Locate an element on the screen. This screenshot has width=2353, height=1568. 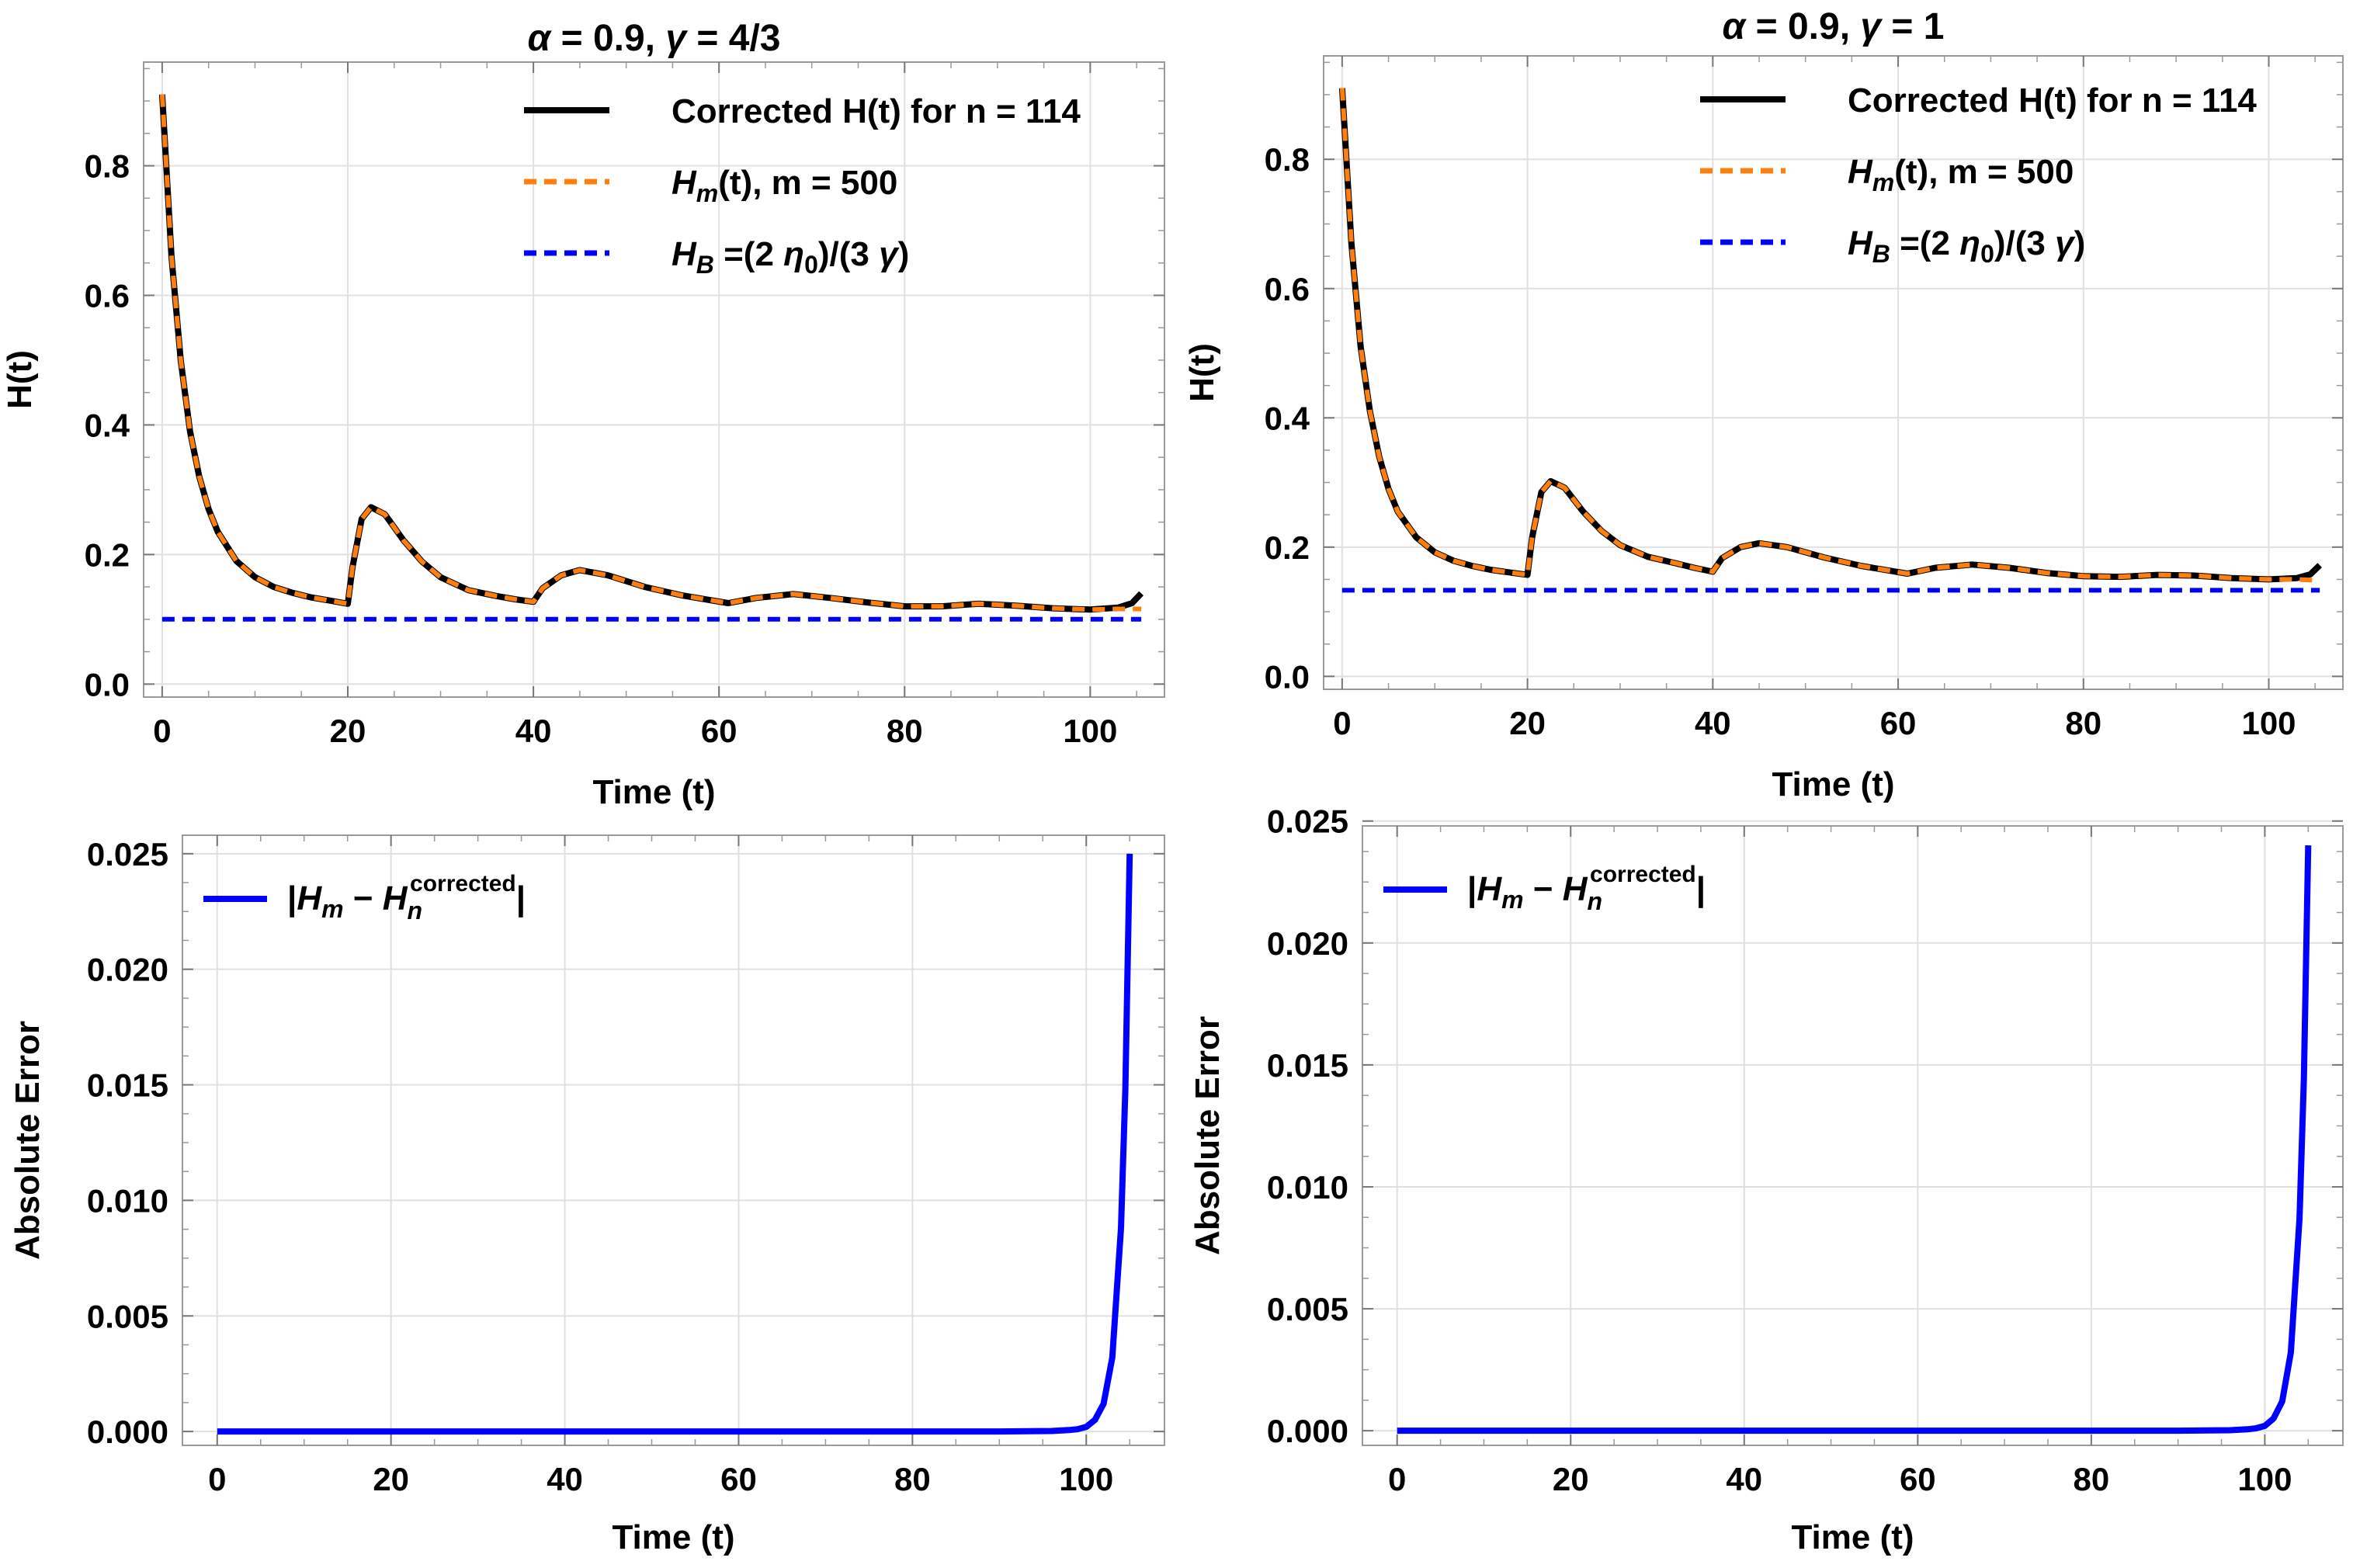
legend-hb-eq: =(2 is located at coordinates (748, 254).